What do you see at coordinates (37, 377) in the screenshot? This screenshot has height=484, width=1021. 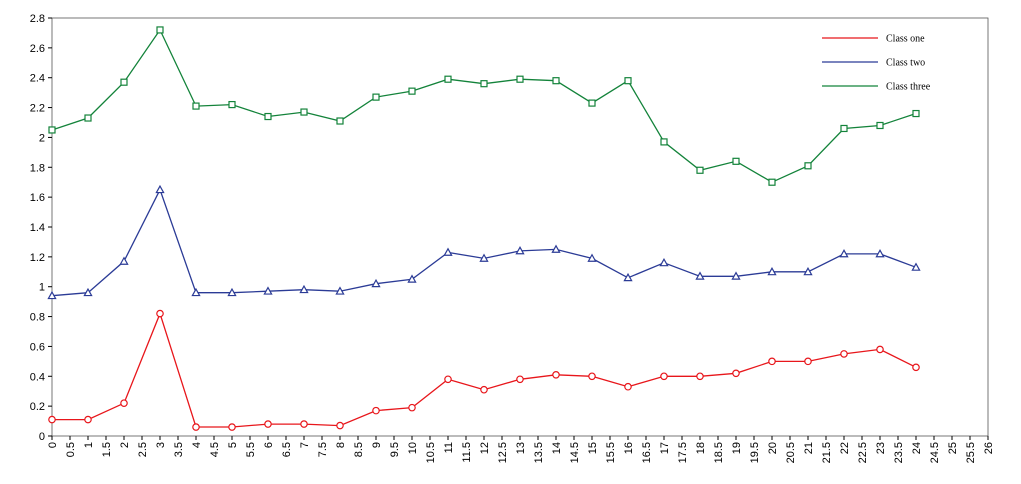 I see `y-tick-label: 0.4` at bounding box center [37, 377].